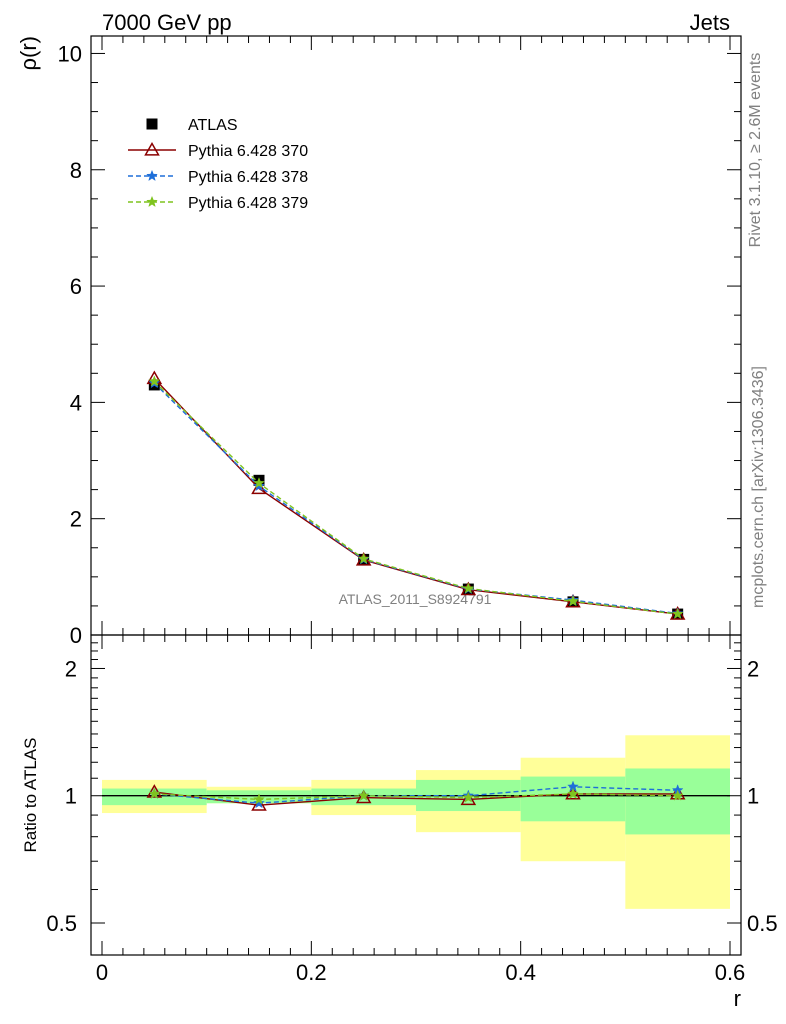 The image size is (786, 1024). What do you see at coordinates (248, 177) in the screenshot?
I see `legend-label-p378: Pythia 6.428 378` at bounding box center [248, 177].